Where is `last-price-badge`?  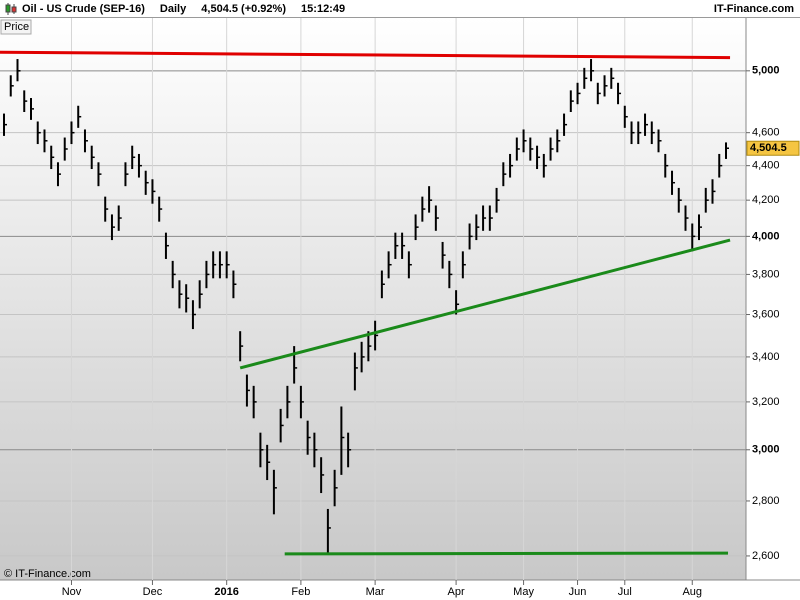
last-price-badge is located at coordinates (773, 148).